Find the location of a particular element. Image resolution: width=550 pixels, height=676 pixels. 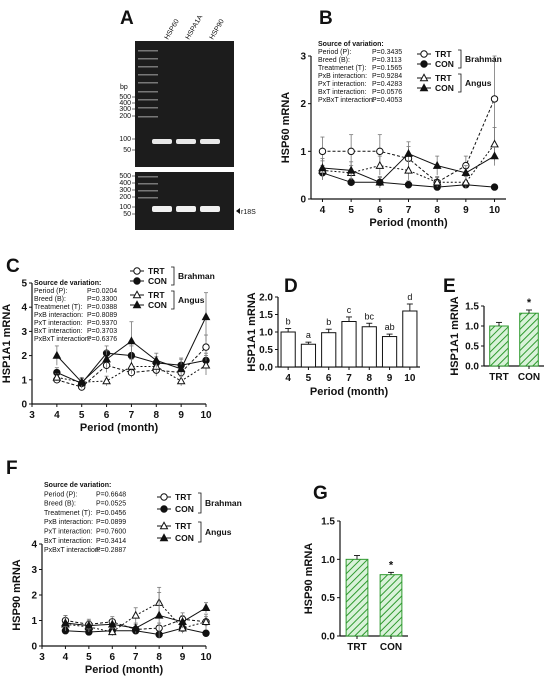

source-row-label: Treatmenet (T): is located at coordinates (68, 513).